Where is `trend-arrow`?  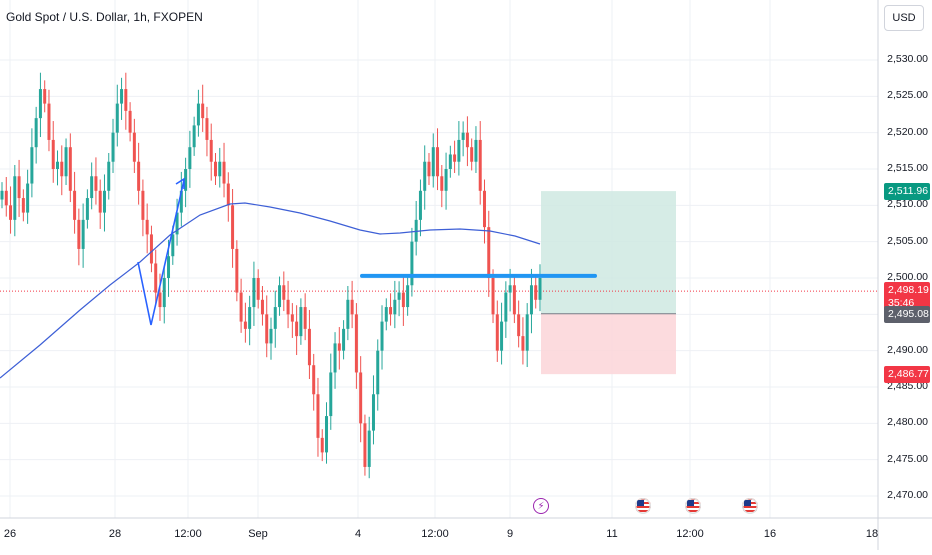 trend-arrow is located at coordinates (161, 252).